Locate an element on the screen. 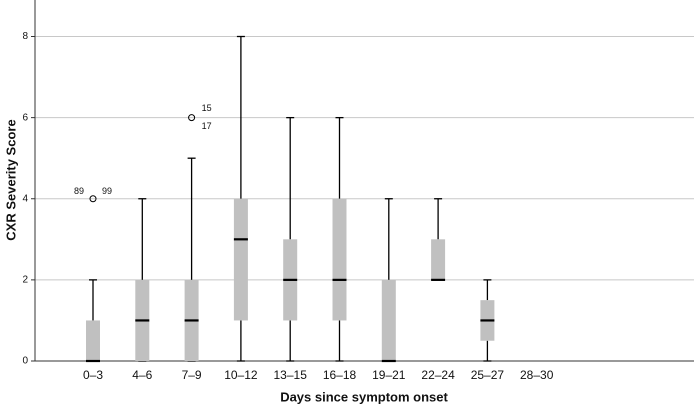 The width and height of the screenshot is (694, 408). outlier-label: 17 is located at coordinates (207, 126).